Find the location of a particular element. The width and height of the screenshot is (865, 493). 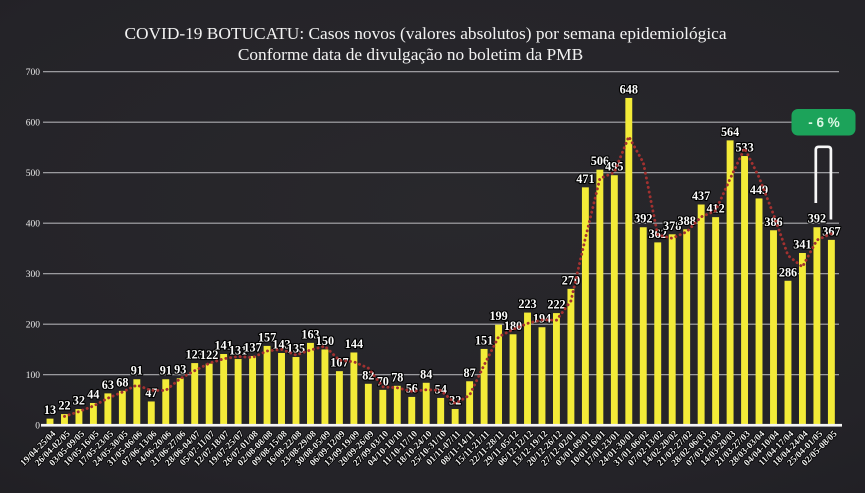

svg-text: 70 is located at coordinates (383, 381).